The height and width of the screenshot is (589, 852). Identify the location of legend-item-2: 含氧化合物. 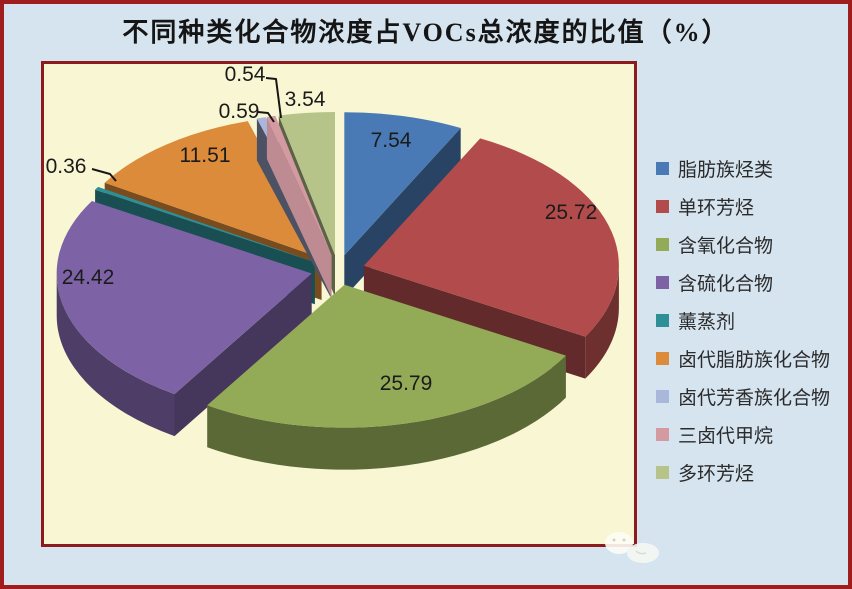
(743, 244).